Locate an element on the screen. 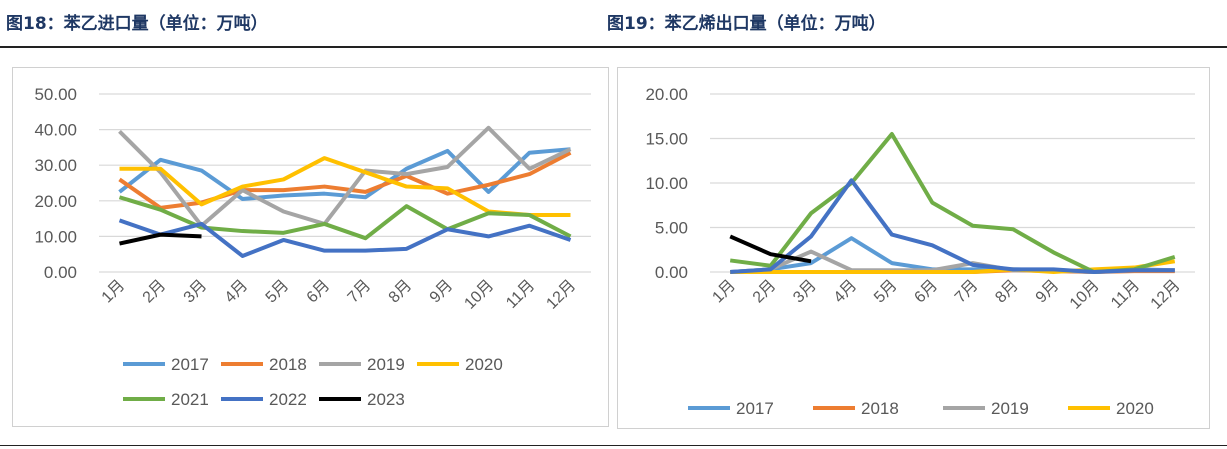 Image resolution: width=1227 pixels, height=449 pixels. series-line-2019 is located at coordinates (345, 176).